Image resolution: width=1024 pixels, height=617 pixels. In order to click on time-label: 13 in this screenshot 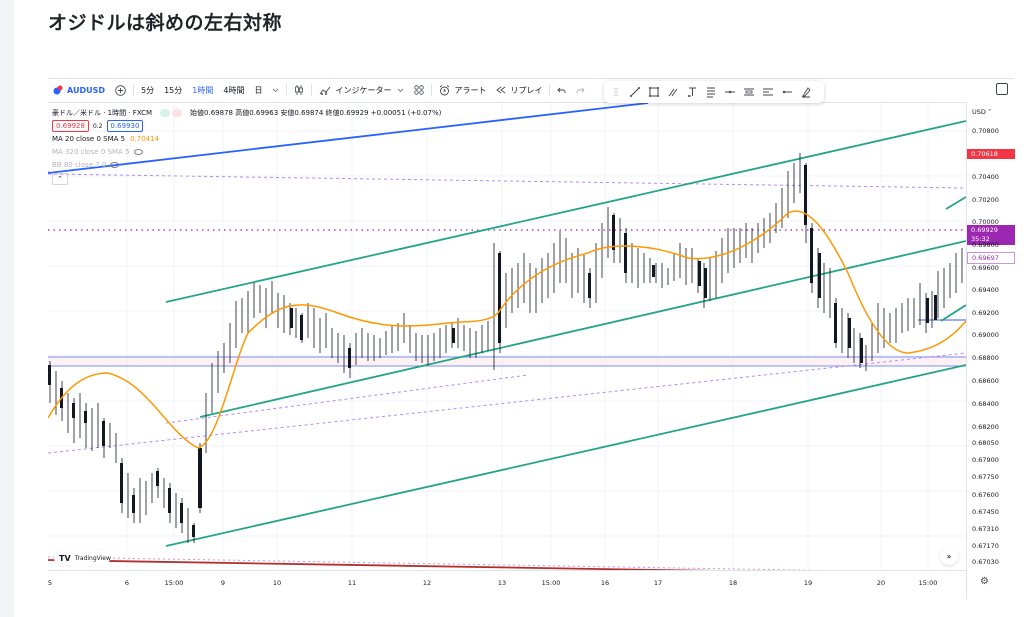, I will do `click(502, 583)`.